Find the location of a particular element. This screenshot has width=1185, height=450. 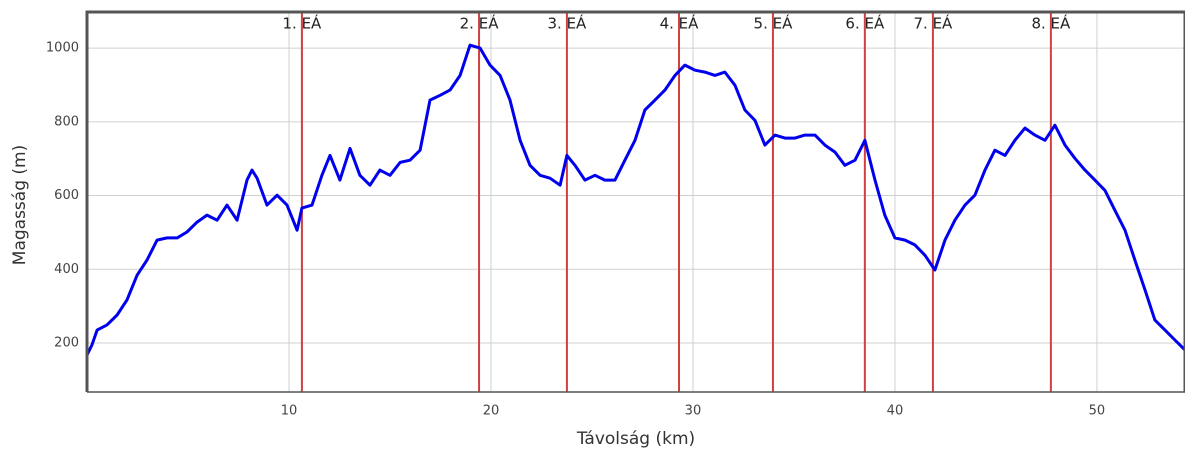

x-tick-label: 30 is located at coordinates (693, 411).